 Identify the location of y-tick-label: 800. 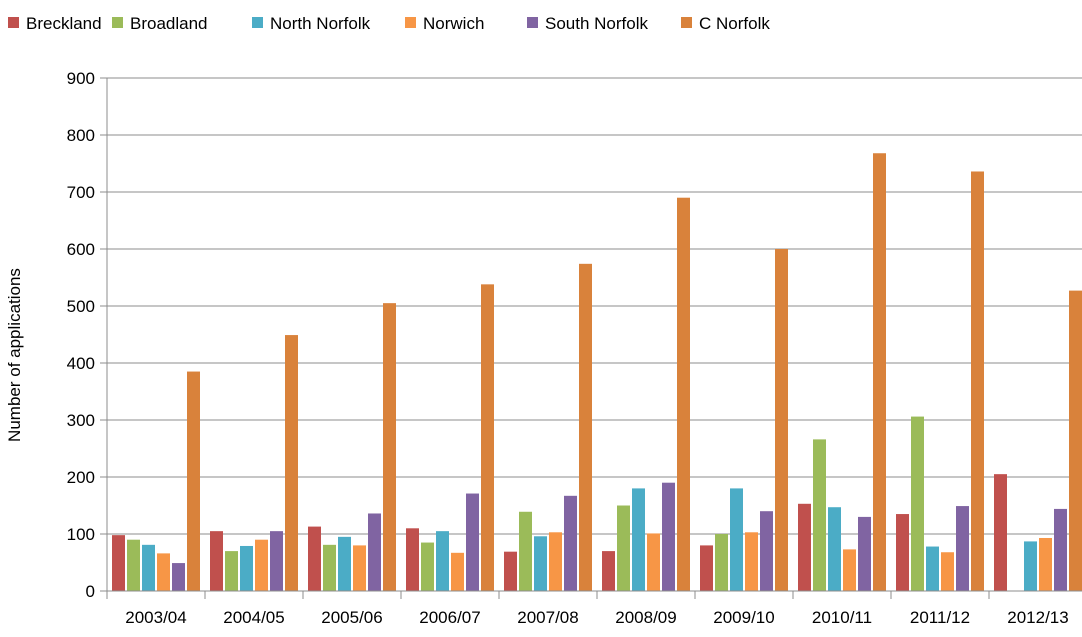
(81, 135).